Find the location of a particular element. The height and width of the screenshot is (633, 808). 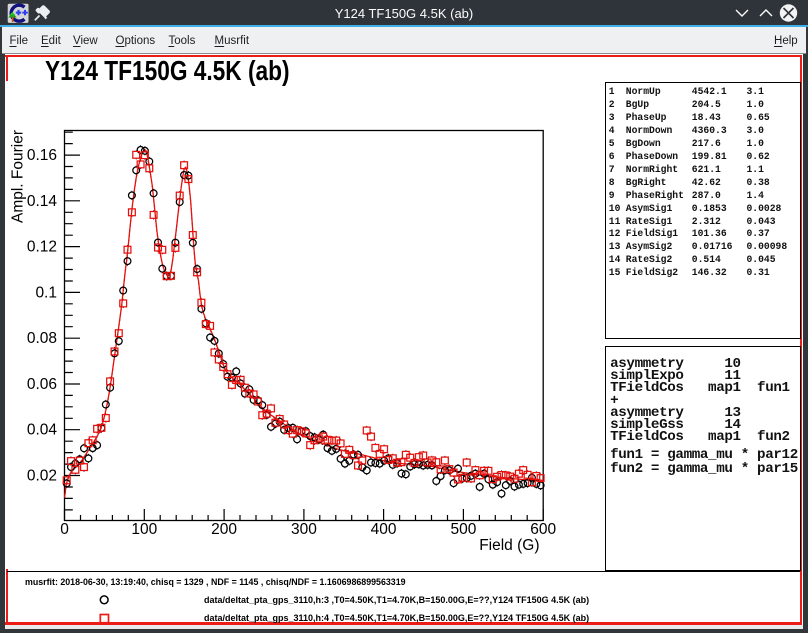

svg-text: 0.14 is located at coordinates (42, 201).